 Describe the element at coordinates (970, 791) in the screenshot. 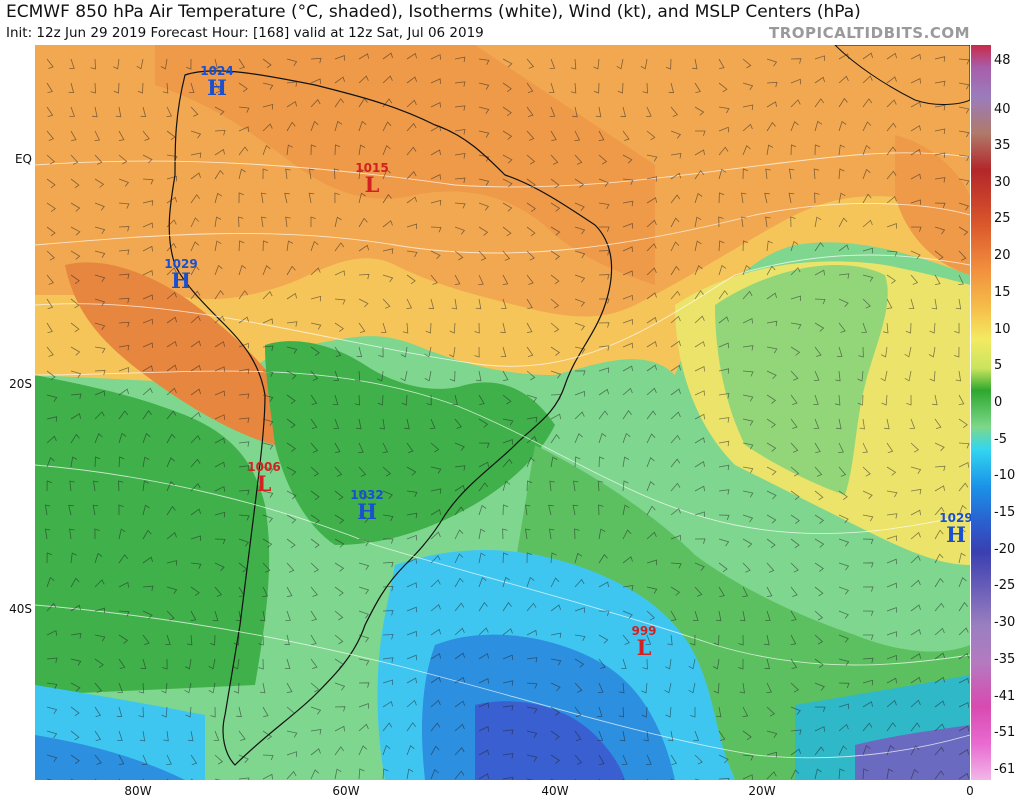

I see `lon-label-0: 0` at that location.